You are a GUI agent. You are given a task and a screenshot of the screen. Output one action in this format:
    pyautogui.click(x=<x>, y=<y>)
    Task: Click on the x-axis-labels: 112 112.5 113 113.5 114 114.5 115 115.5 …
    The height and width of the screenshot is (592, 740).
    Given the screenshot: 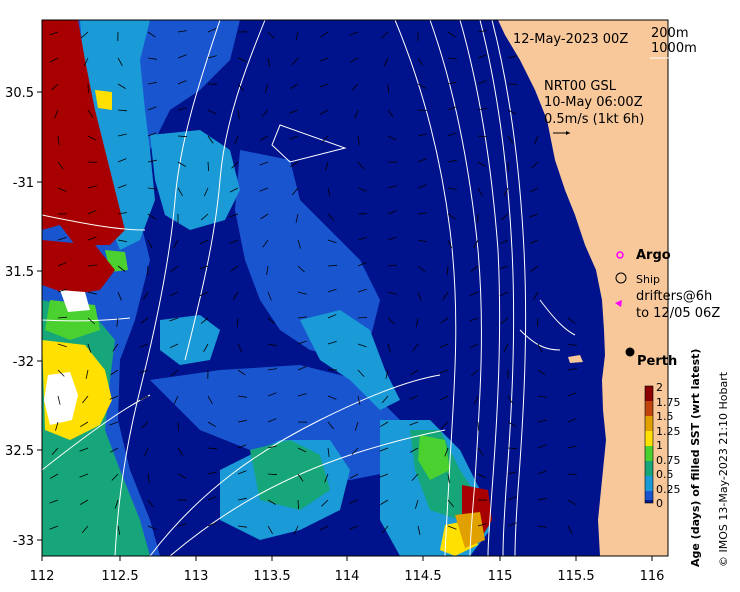 What is the action you would take?
    pyautogui.click(x=347, y=576)
    